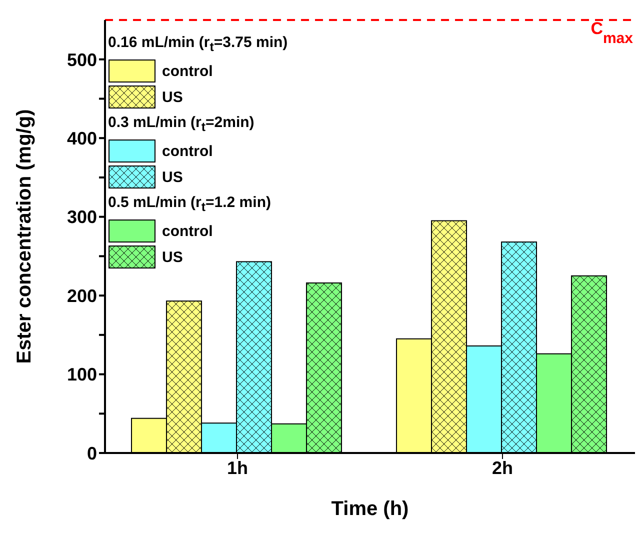 Image resolution: width=643 pixels, height=533 pixels. Describe the element at coordinates (189, 204) in the screenshot. I see `annotation: 0.5 mL/min (r$_{t}$=1.2 min)` at that location.